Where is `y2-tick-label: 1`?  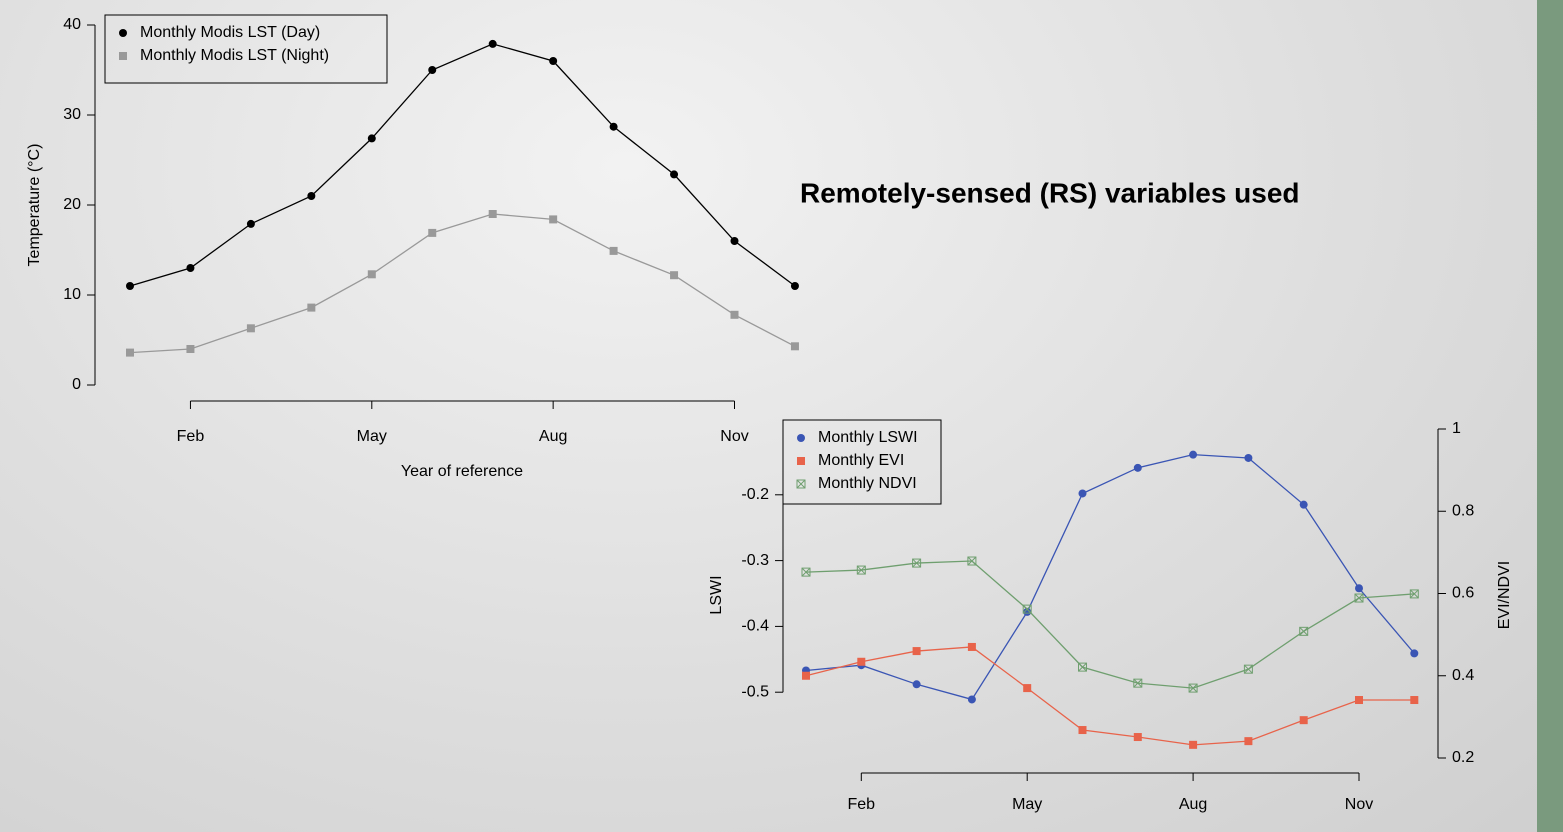
y2-tick-label: 1 is located at coordinates (1456, 428).